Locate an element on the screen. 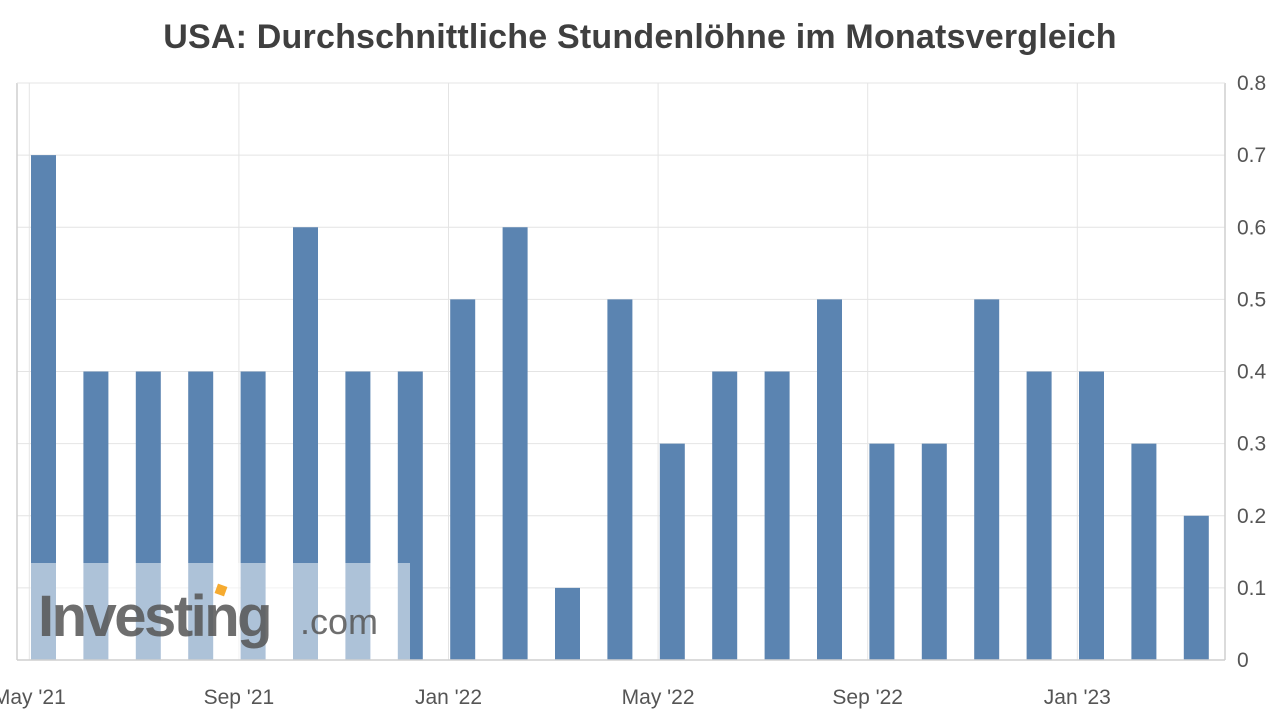 Image resolution: width=1280 pixels, height=720 pixels. x-tick-label: May '21 is located at coordinates (33, 697).